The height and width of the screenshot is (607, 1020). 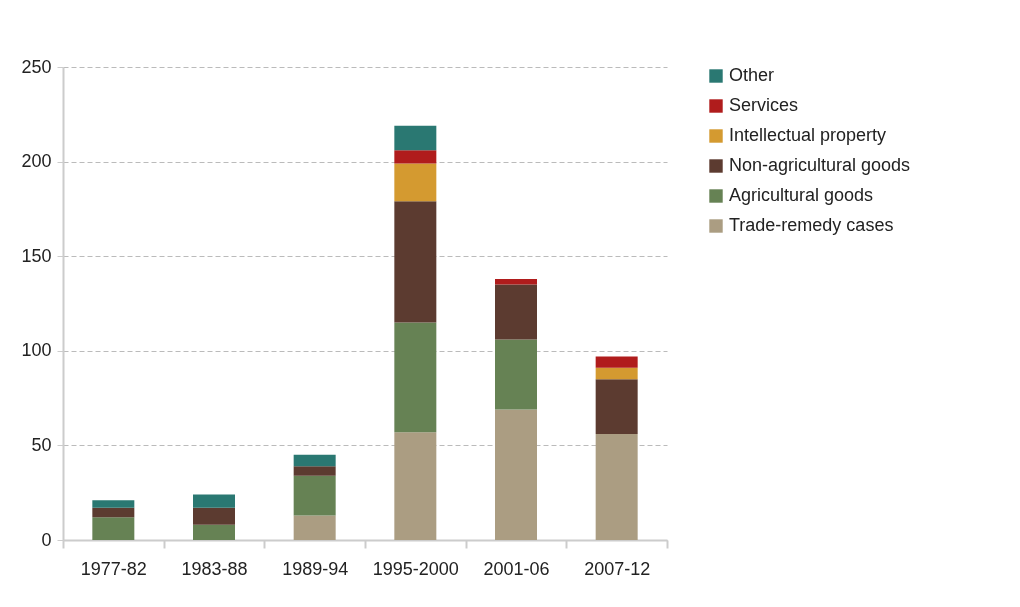 I want to click on x-tick-label: 1977-82, so click(x=113, y=568).